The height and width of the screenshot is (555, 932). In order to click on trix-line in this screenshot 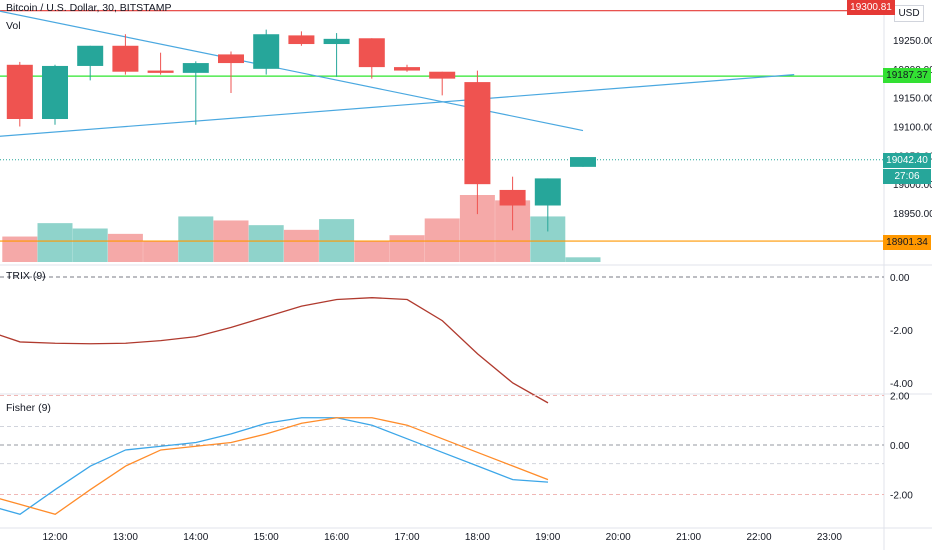, I will do `click(274, 350)`.